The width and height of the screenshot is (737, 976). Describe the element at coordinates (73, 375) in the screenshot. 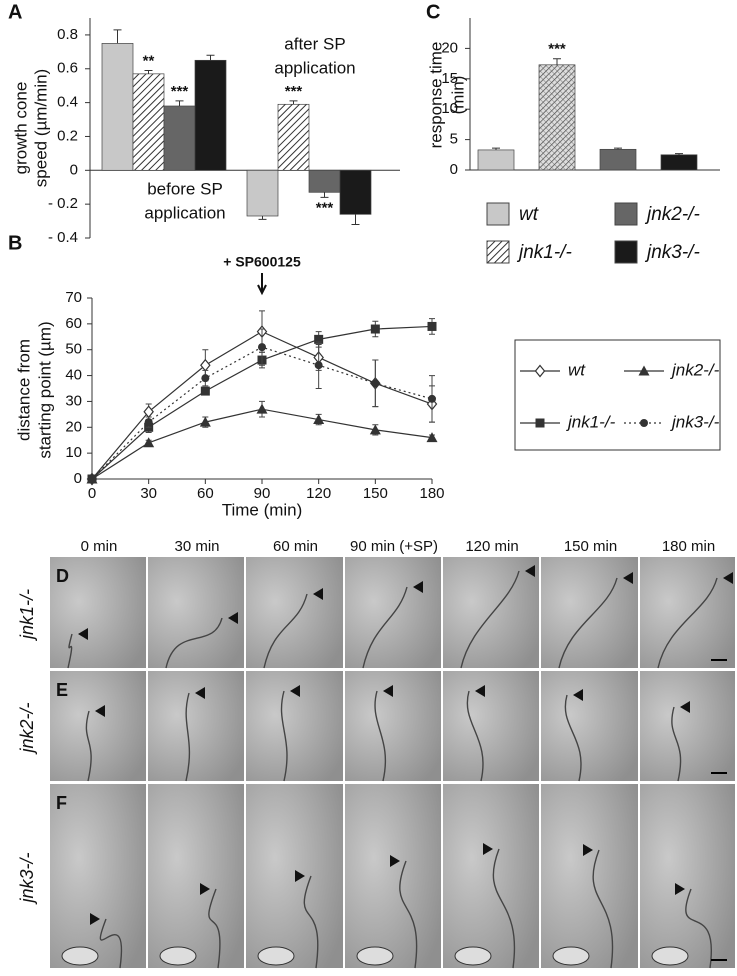

I see `y-tick-label: 40` at that location.